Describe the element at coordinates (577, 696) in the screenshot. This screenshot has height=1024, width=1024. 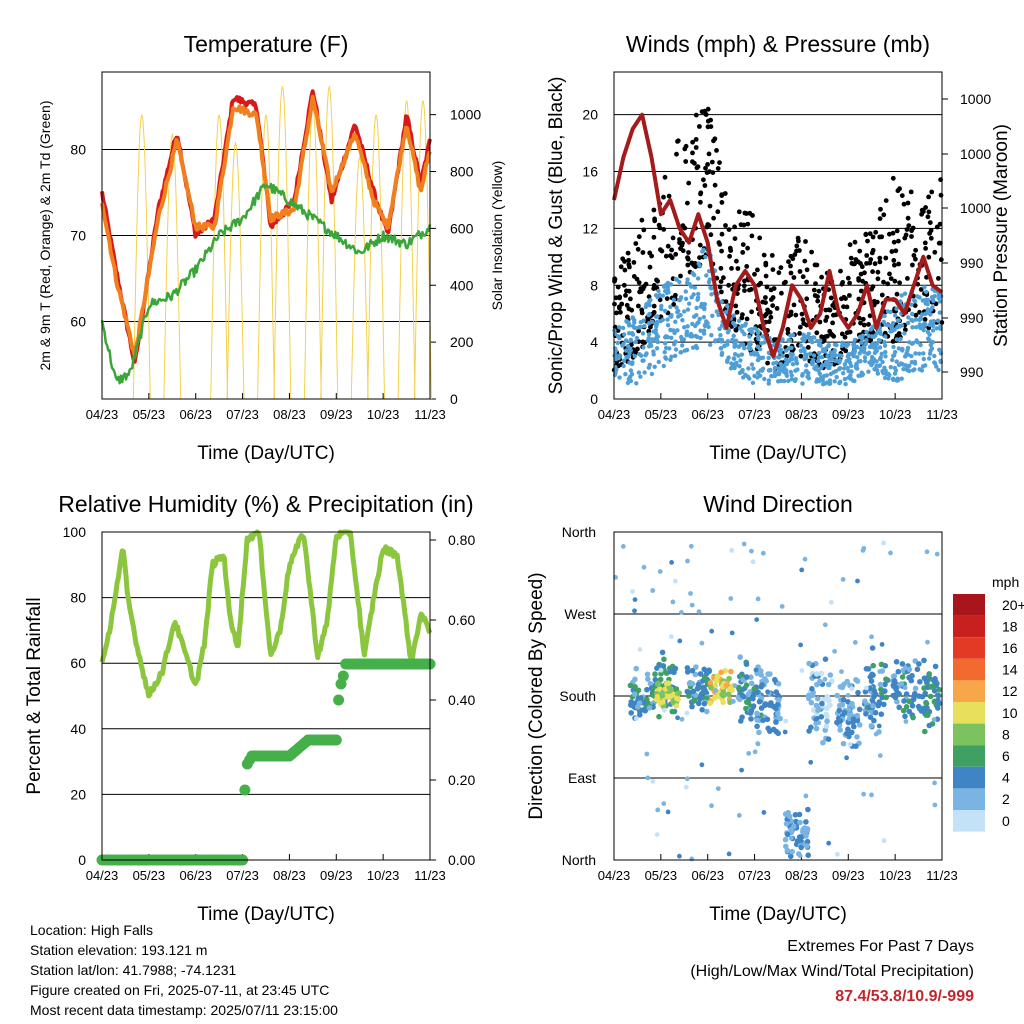
I see `y-tick-label: South` at that location.